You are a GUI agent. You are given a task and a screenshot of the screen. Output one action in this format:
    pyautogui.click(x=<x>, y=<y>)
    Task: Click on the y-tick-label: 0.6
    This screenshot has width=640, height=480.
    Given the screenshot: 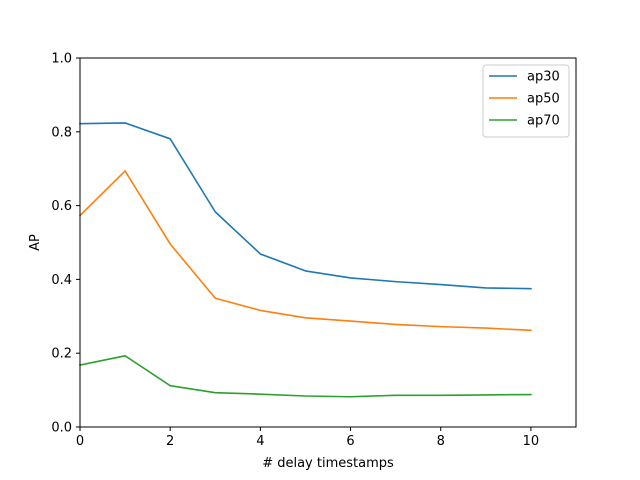 What is the action you would take?
    pyautogui.click(x=61, y=206)
    